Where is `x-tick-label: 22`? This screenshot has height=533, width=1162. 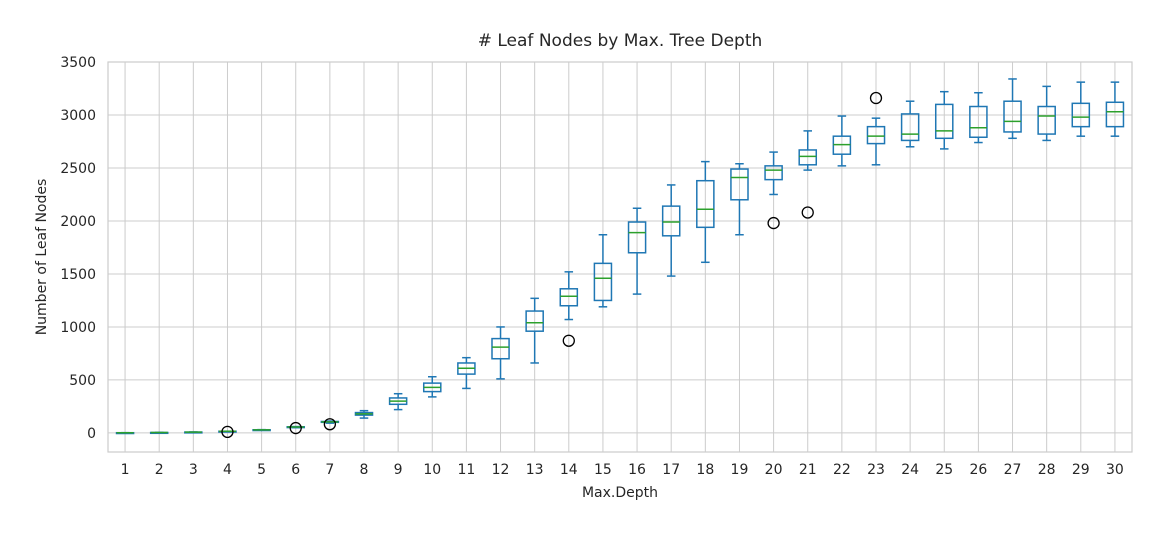
x-tick-label: 22 is located at coordinates (842, 470).